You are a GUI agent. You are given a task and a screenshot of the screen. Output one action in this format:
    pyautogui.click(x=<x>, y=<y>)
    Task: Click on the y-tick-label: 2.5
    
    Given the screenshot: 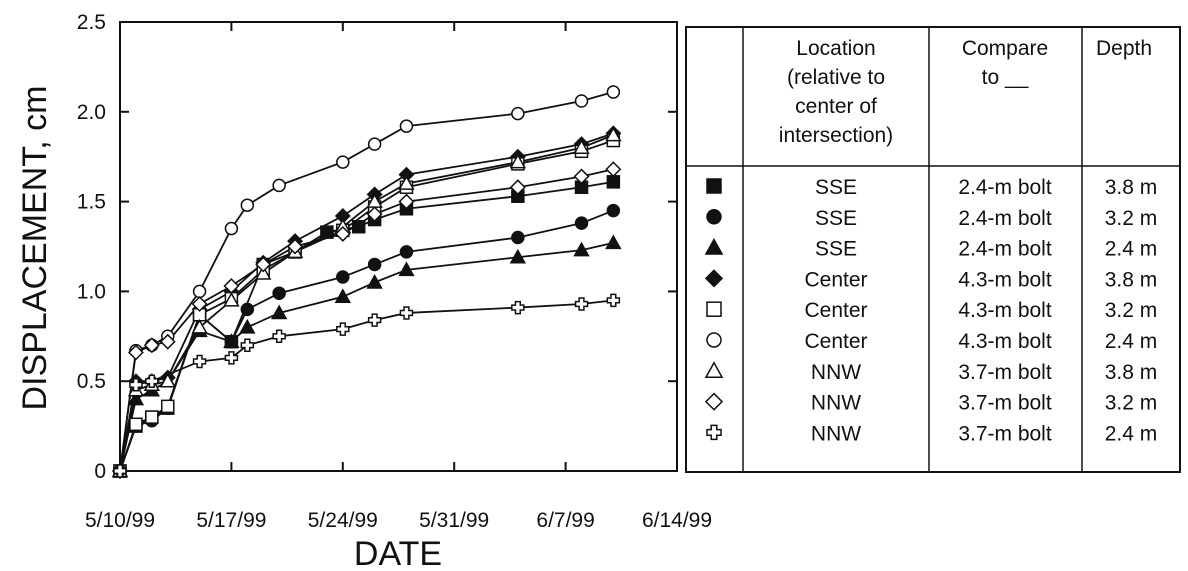 What is the action you would take?
    pyautogui.click(x=91, y=22)
    